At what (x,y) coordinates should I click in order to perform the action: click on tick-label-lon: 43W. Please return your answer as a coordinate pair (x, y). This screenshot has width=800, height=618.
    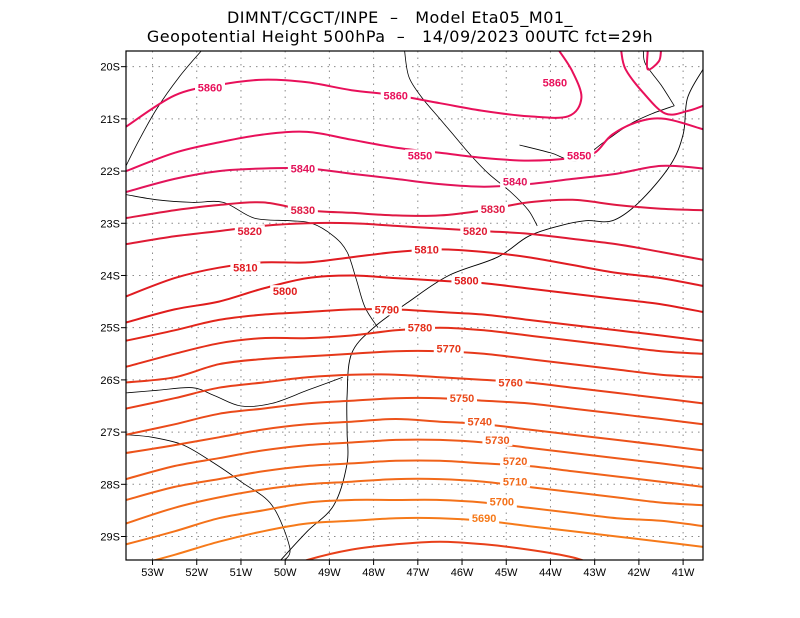
    Looking at the image, I should click on (594, 573).